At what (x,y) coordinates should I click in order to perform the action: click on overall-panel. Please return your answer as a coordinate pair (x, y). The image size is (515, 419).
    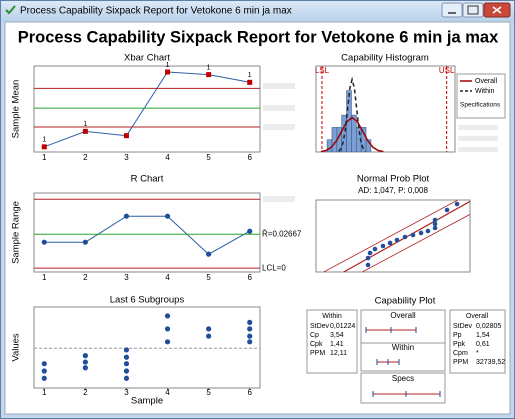
    Looking at the image, I should click on (403, 326).